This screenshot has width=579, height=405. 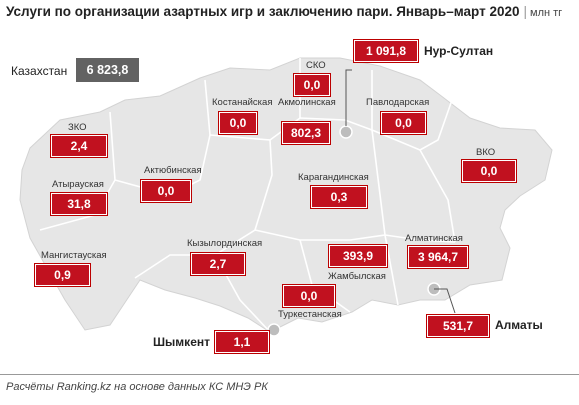 What do you see at coordinates (438, 257) in the screenshot?
I see `value-box-almaty-region: 3 964,7` at bounding box center [438, 257].